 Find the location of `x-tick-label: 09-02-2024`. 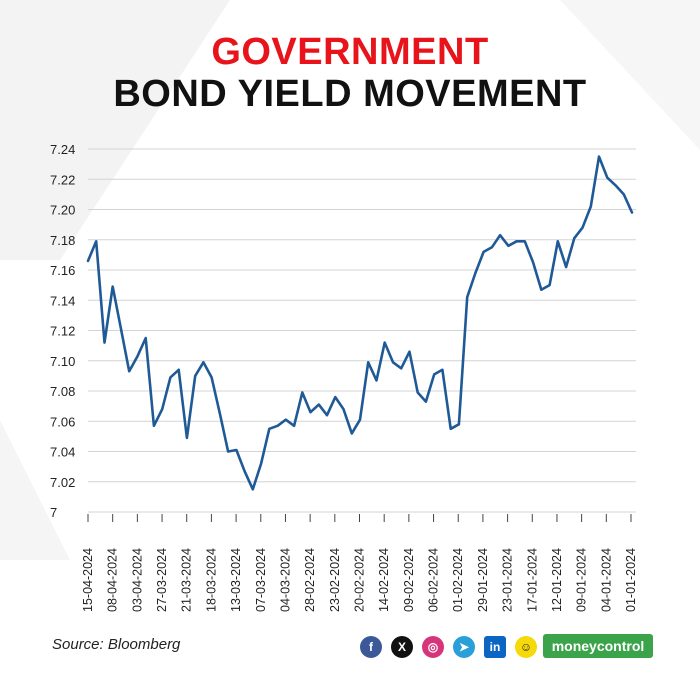

x-tick-label: 09-02-2024 is located at coordinates (409, 580).